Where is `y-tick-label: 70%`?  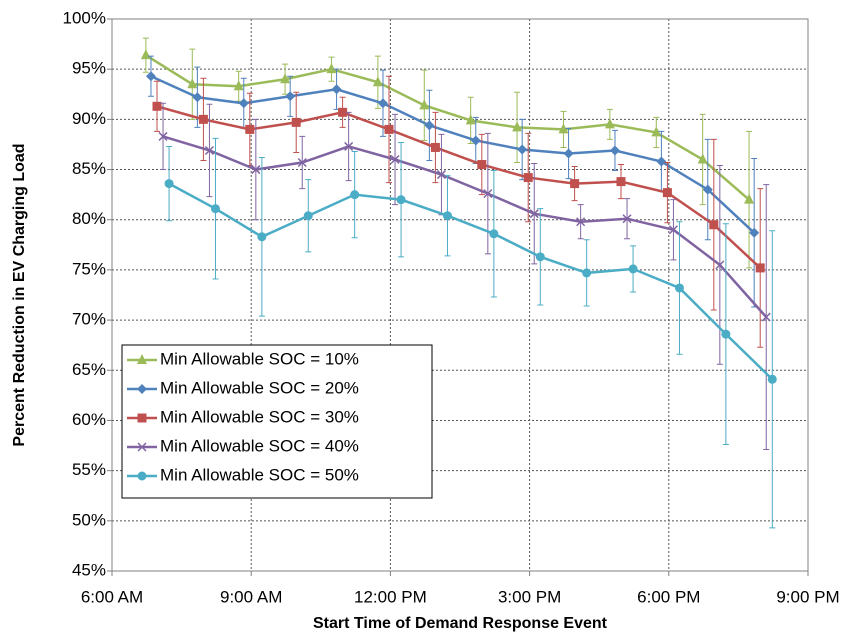
y-tick-label: 70% is located at coordinates (89, 319).